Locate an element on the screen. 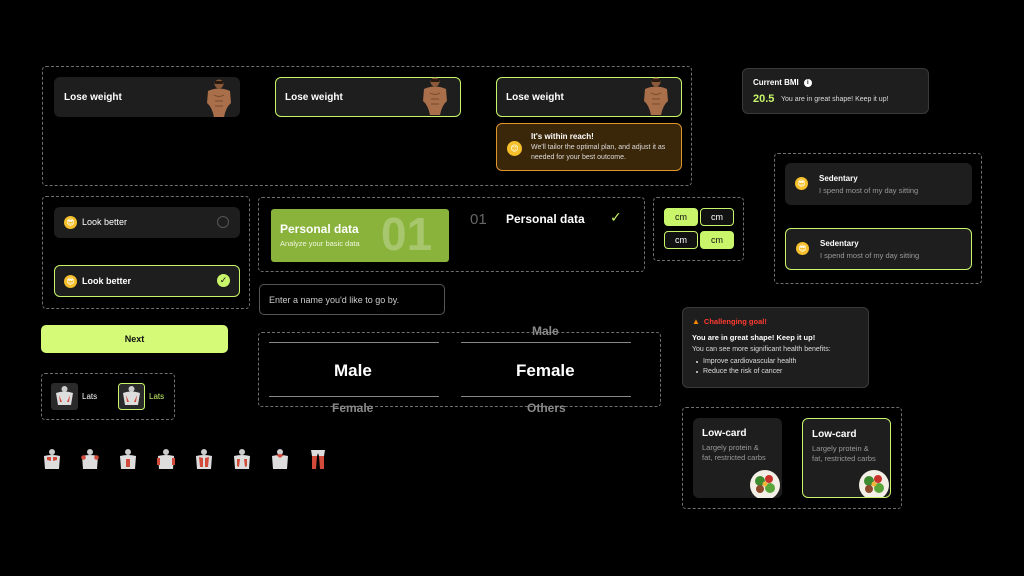 The image size is (1024, 576). goal-option-selected: Lose weight is located at coordinates (589, 97).